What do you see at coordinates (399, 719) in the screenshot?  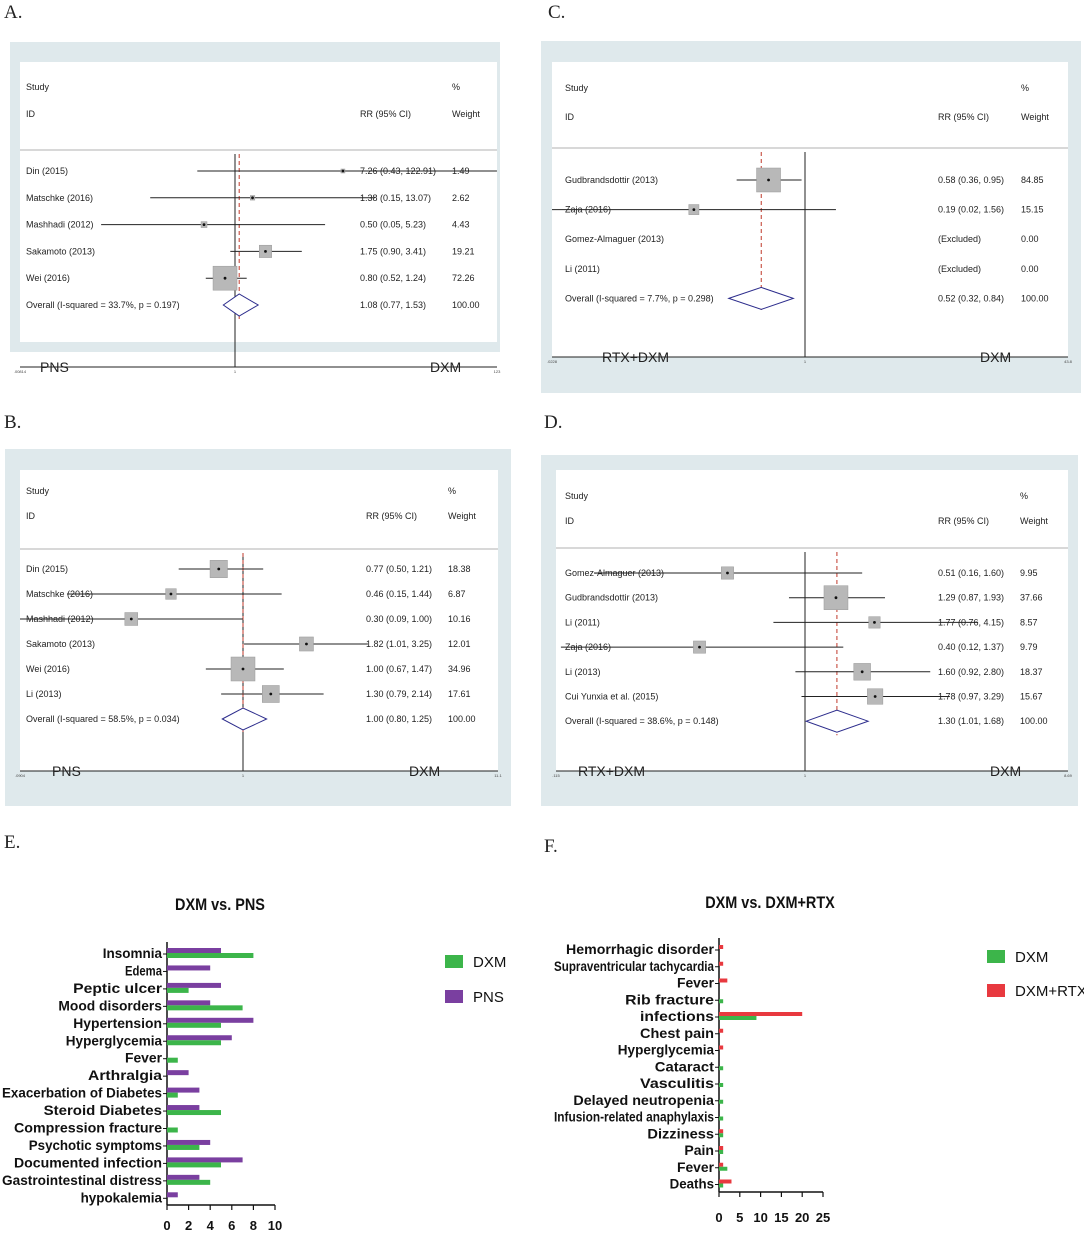 I see `forest-2-overall-ci: 1.00 (0.80, 1.25)` at bounding box center [399, 719].